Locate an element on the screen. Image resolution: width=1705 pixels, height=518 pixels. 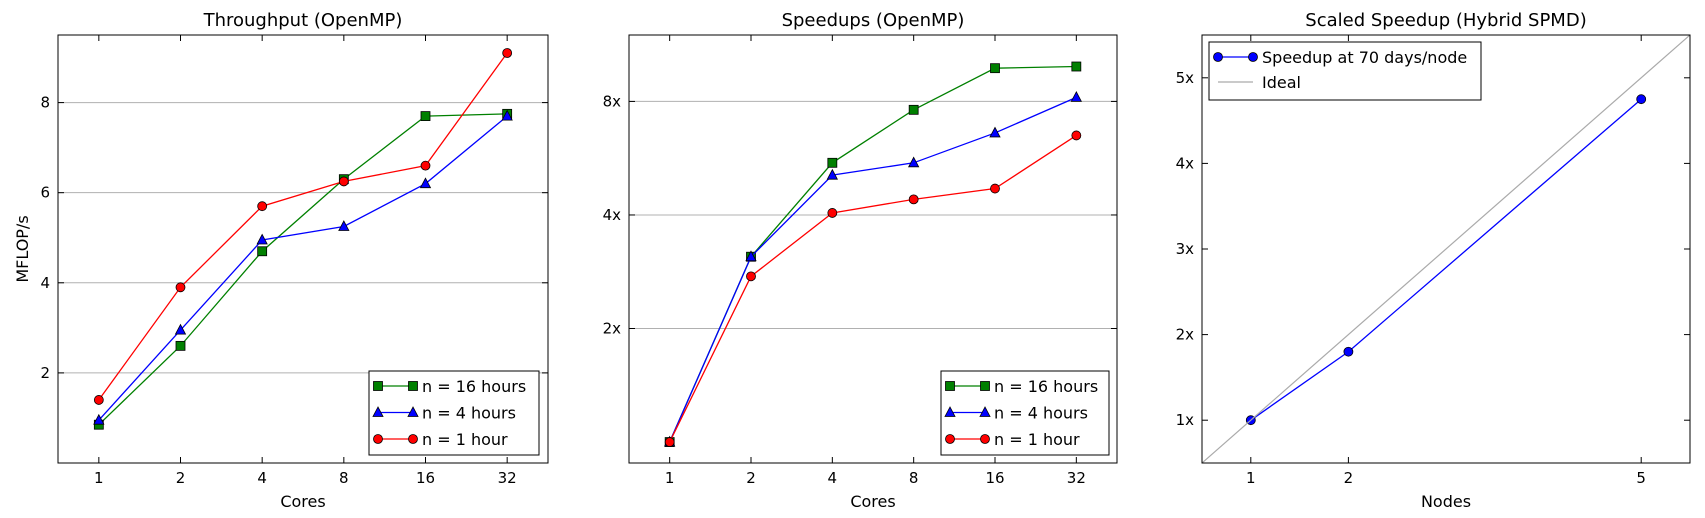
y-tick-label: 3x is located at coordinates (1185, 249).